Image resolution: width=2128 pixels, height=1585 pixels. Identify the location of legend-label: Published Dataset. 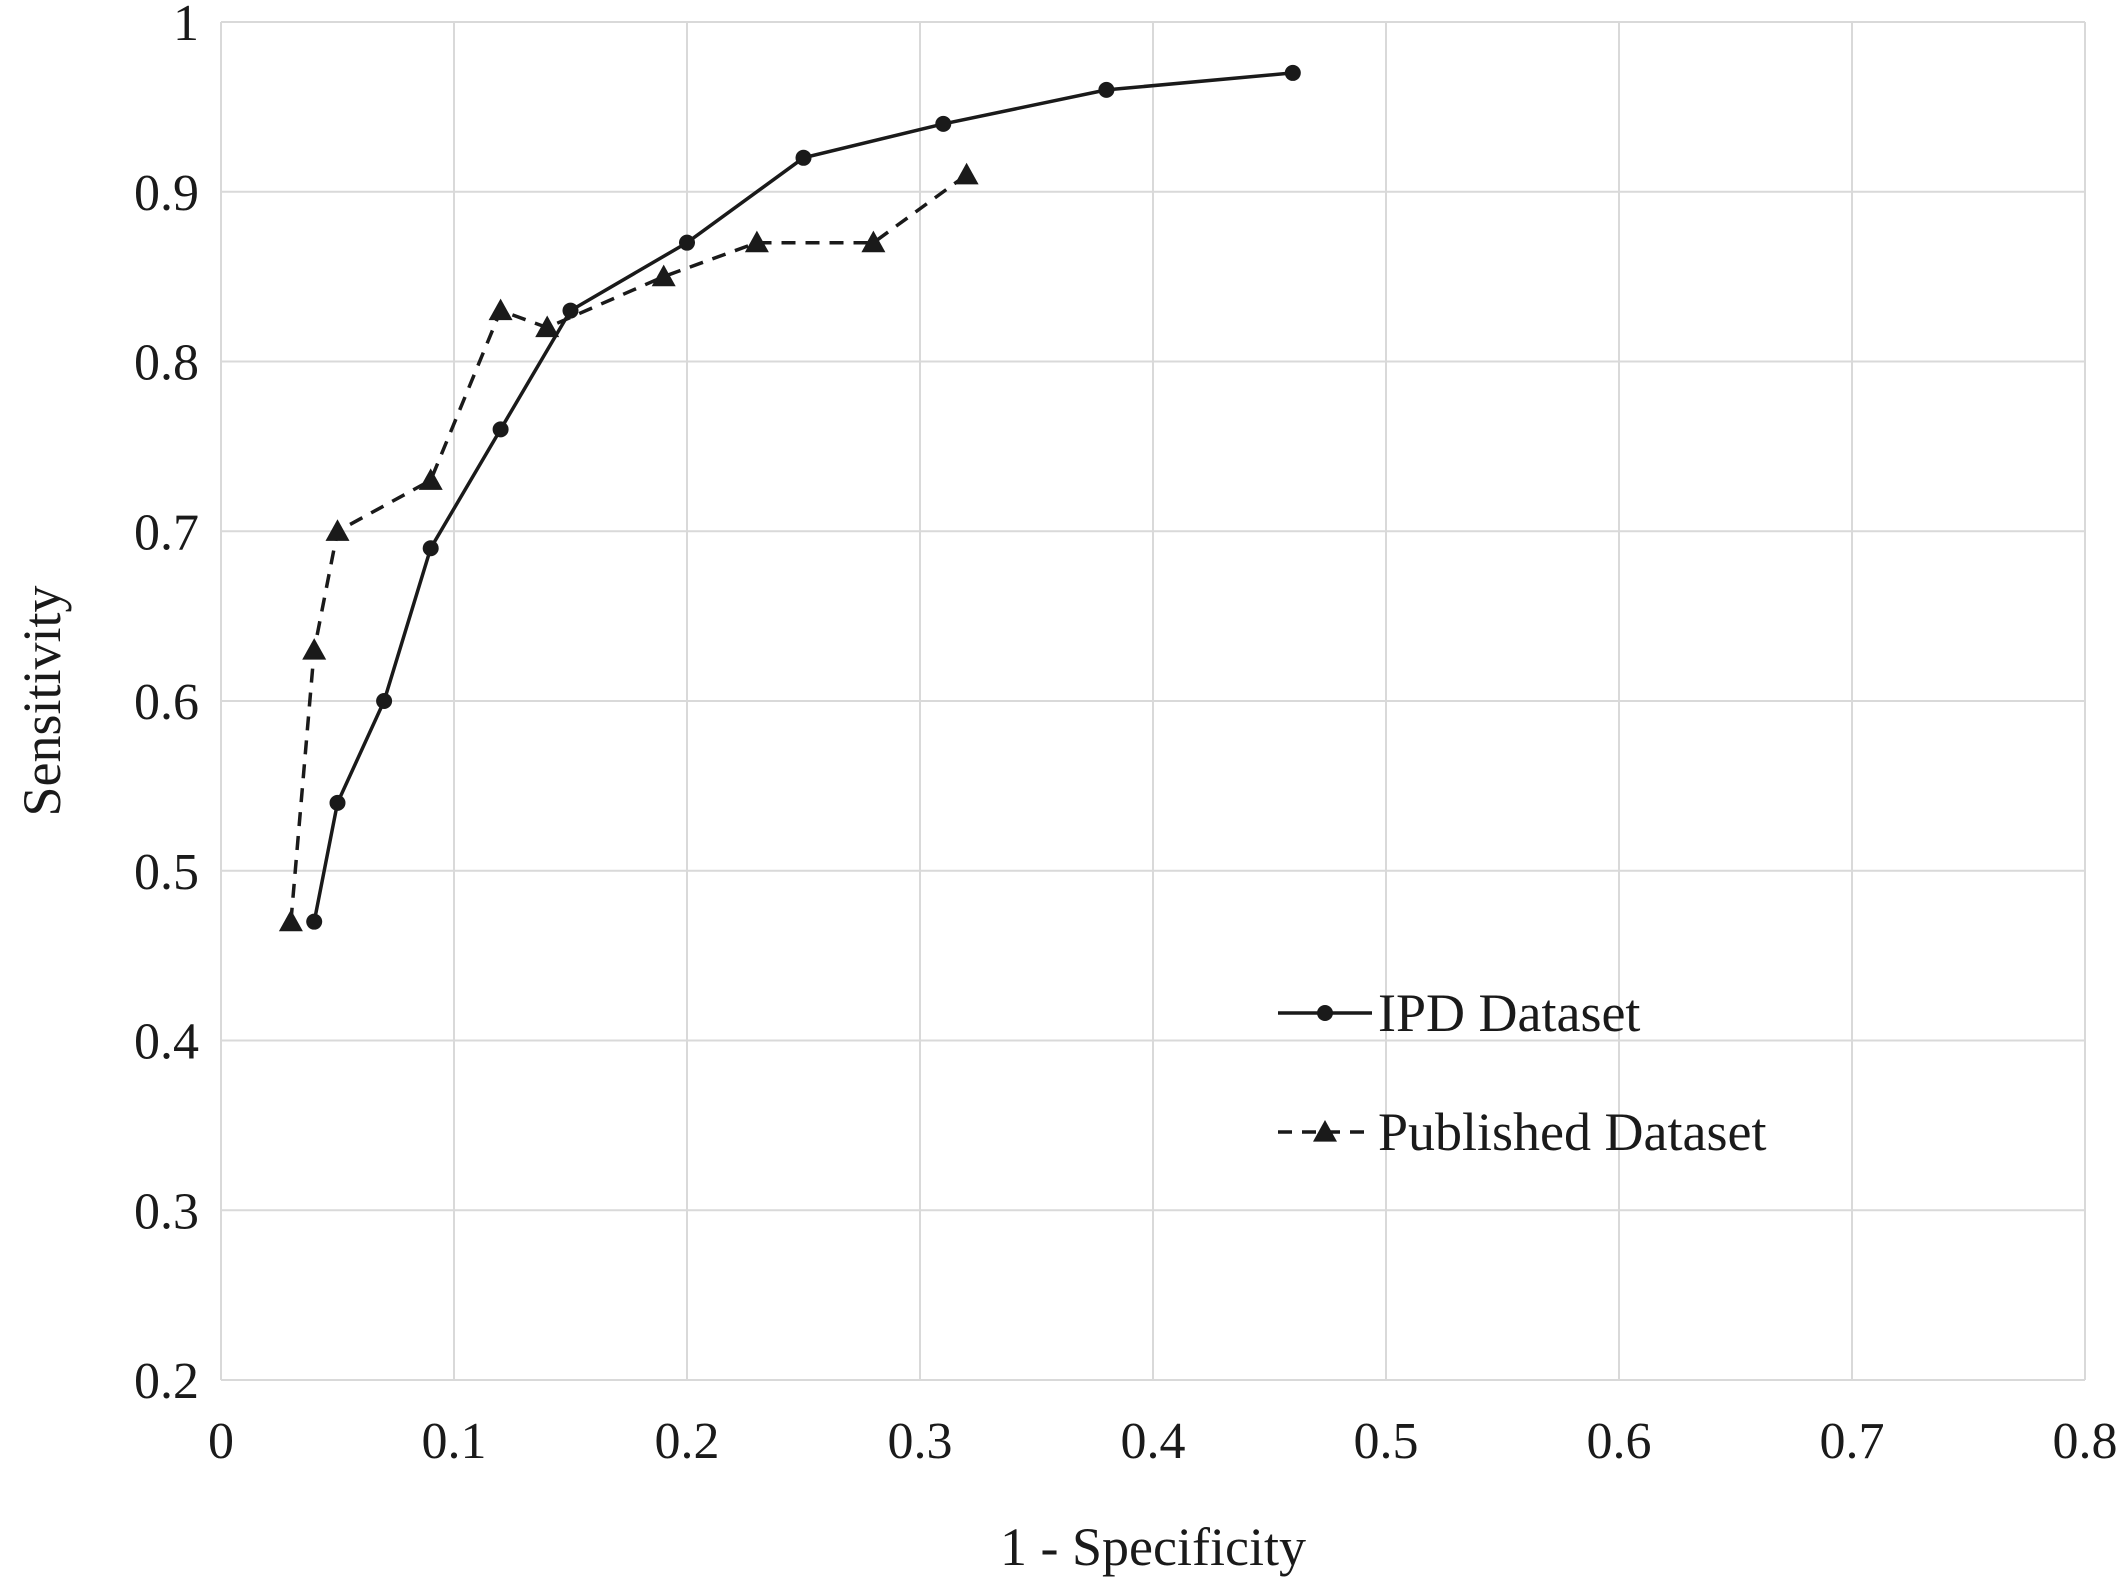
(1572, 1132).